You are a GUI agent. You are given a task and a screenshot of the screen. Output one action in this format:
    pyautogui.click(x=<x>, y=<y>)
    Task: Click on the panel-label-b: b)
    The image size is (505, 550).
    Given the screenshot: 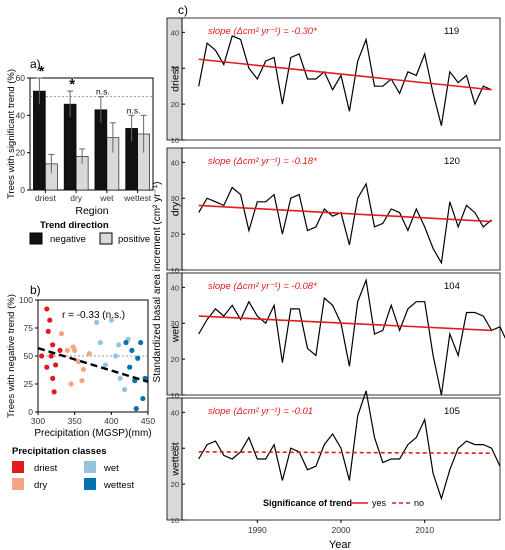 What is the action you would take?
    pyautogui.click(x=35, y=290)
    